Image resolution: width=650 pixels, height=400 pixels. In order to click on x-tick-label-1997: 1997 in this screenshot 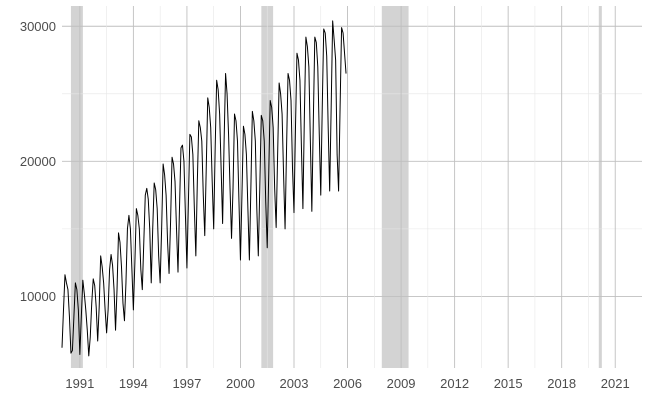, I will do `click(186, 383)`.